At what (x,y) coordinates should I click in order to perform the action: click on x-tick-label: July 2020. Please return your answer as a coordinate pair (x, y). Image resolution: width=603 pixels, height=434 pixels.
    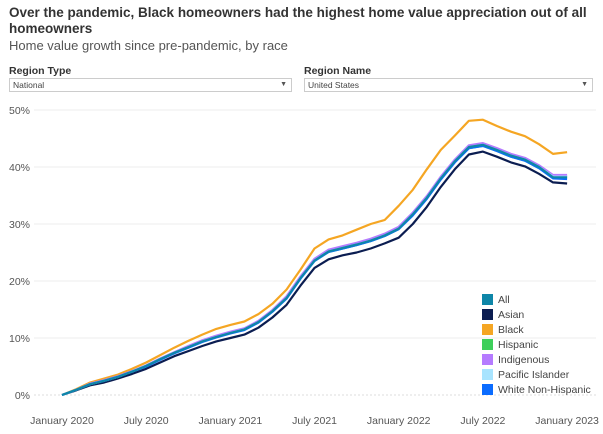
    Looking at the image, I should click on (146, 421).